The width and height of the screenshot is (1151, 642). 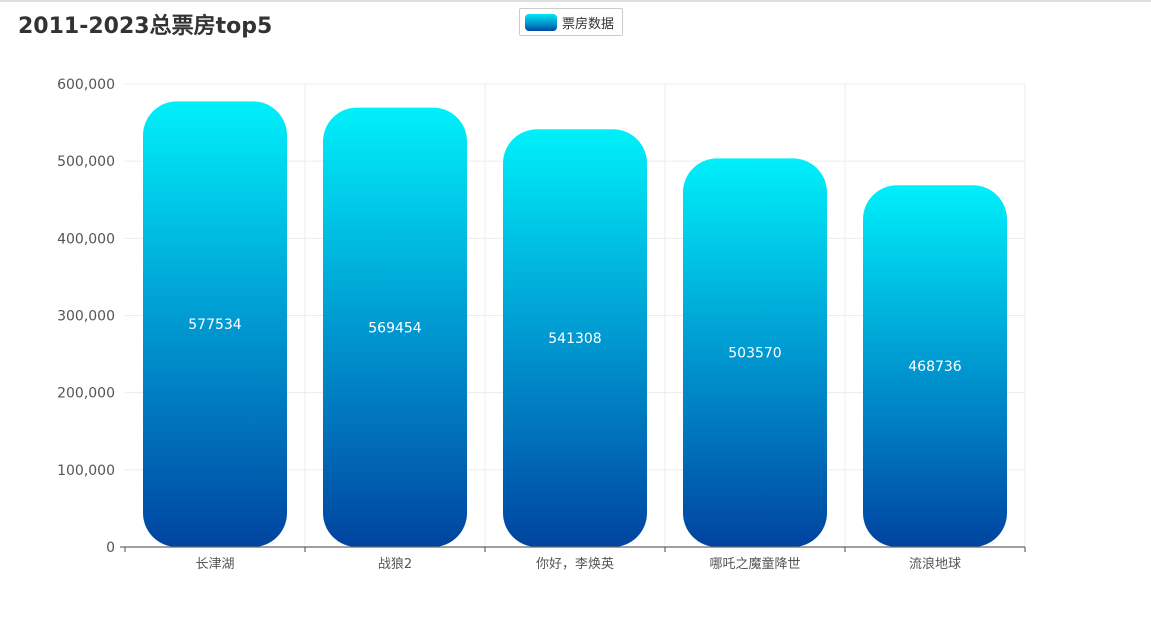 I want to click on bar-value-label: 541308, so click(x=574, y=339).